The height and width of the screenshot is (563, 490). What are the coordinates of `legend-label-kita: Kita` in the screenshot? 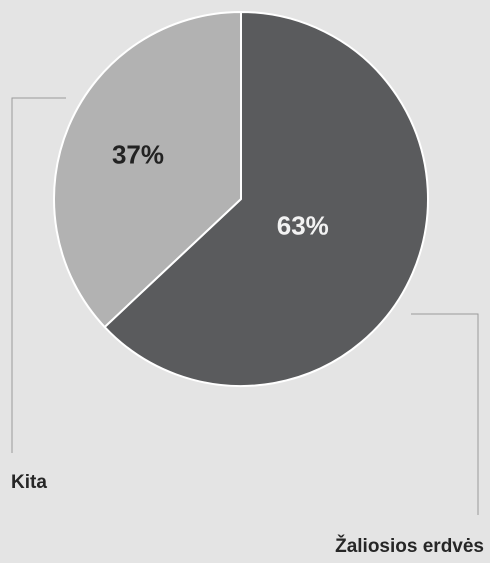 It's located at (29, 482).